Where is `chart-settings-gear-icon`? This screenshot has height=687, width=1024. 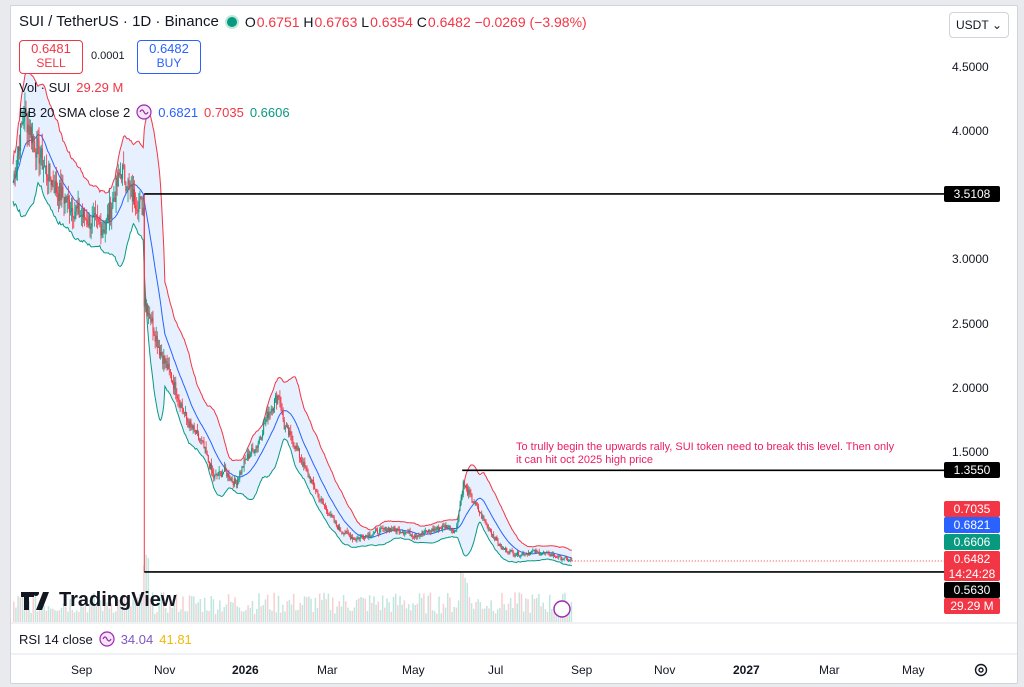
chart-settings-gear-icon is located at coordinates (981, 670).